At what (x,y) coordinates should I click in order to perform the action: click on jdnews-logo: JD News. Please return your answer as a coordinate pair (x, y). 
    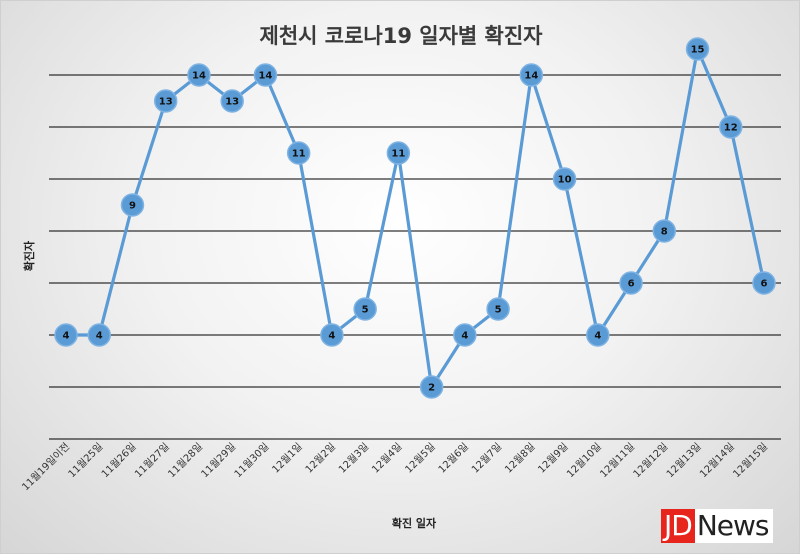
    Looking at the image, I should click on (717, 526).